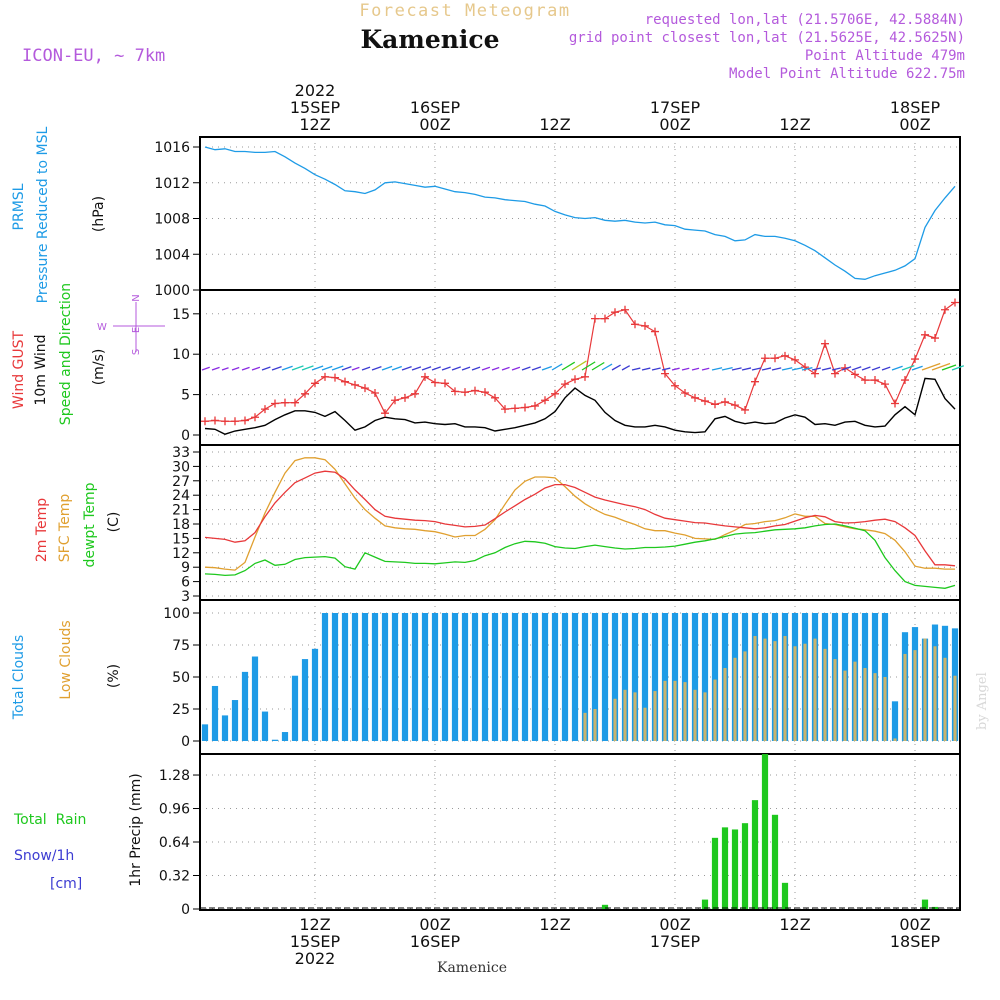 Image resolution: width=1000 pixels, height=1000 pixels. Describe the element at coordinates (429, 39) in the screenshot. I see `location-title: Kamenice` at that location.